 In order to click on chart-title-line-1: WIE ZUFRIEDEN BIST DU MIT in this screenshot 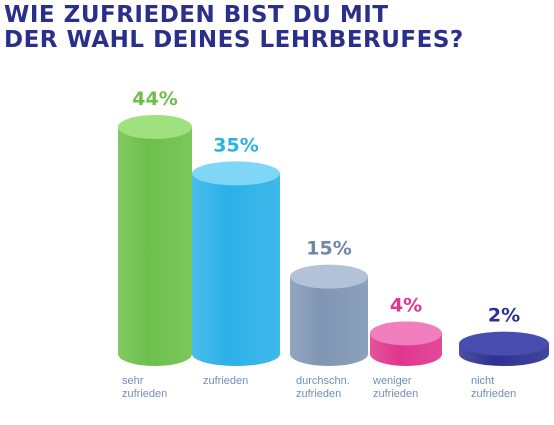, I will do `click(196, 15)`.